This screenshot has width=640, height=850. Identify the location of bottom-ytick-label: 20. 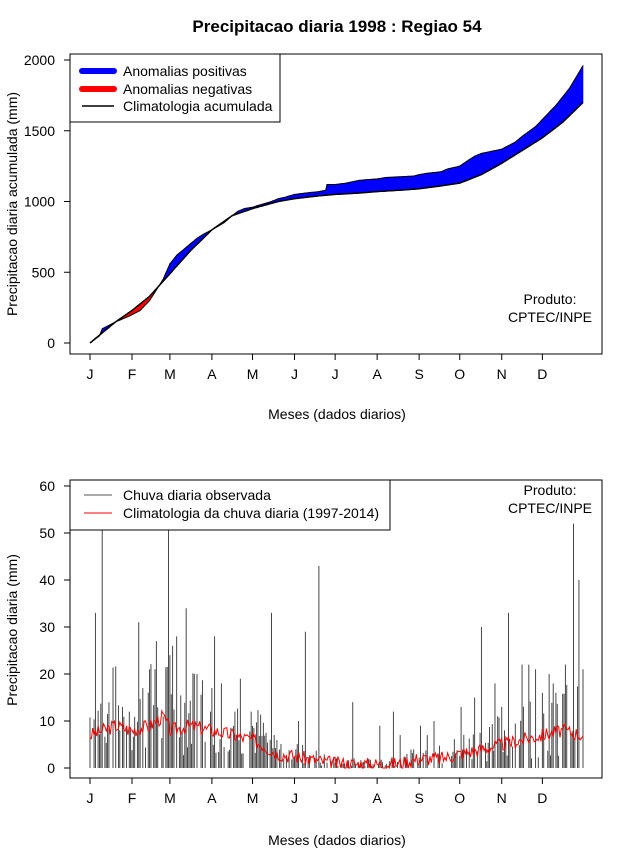
(47, 674).